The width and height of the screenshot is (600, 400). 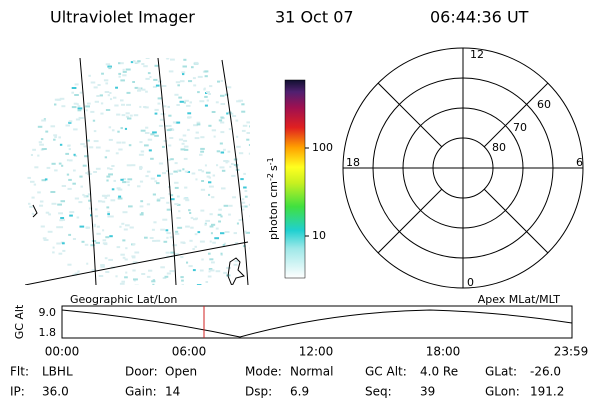 I want to click on y-tick-label: 9.0, so click(x=48, y=312).